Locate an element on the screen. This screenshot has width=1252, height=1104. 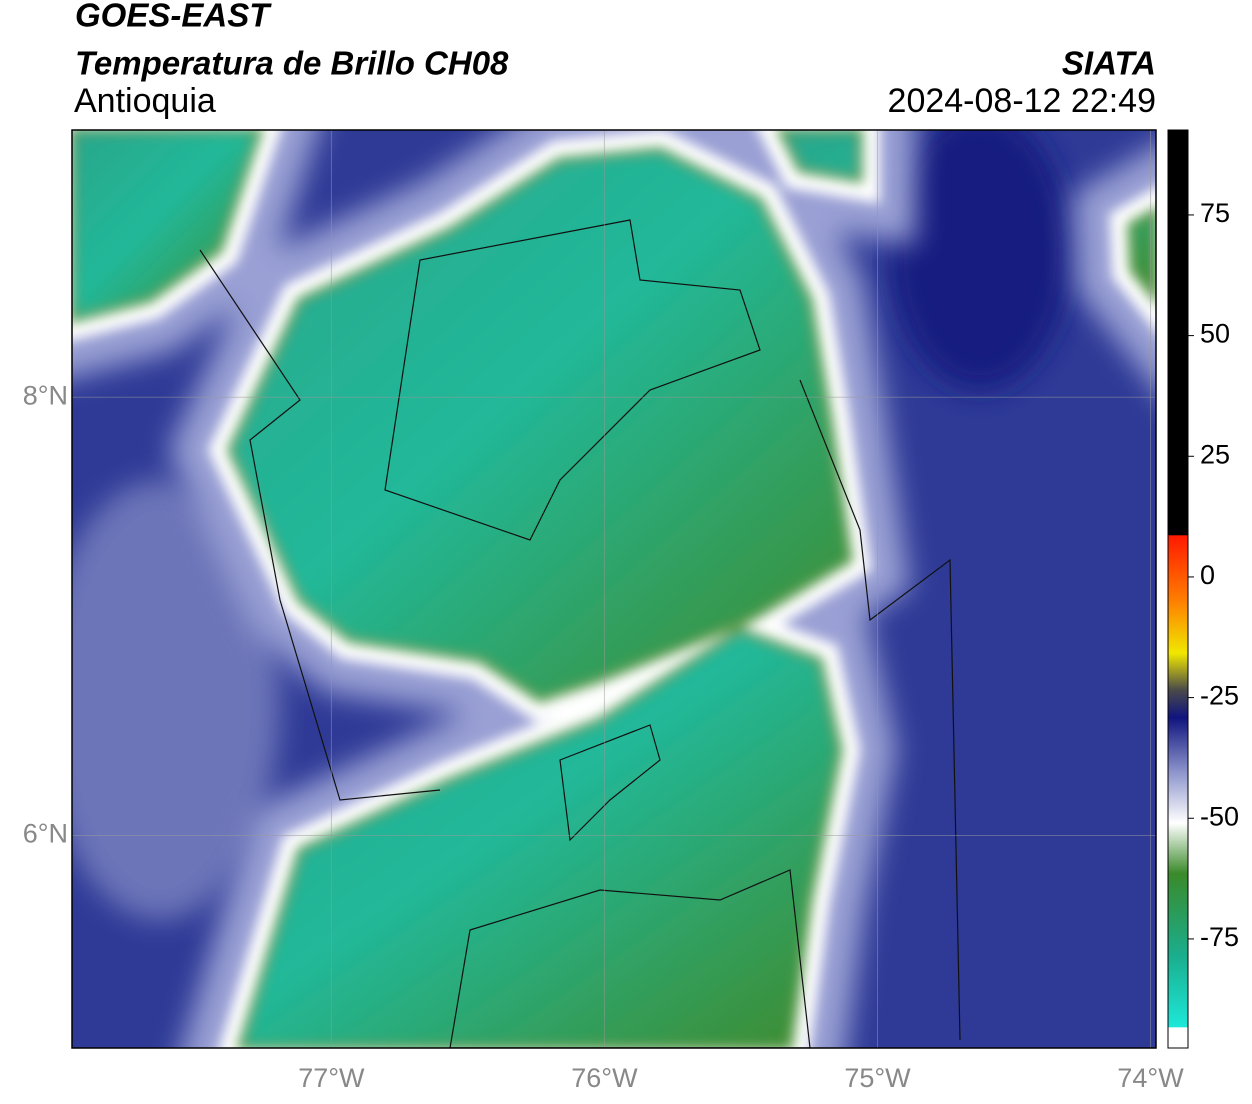
colorbar-tick-label: 25 is located at coordinates (1215, 454).